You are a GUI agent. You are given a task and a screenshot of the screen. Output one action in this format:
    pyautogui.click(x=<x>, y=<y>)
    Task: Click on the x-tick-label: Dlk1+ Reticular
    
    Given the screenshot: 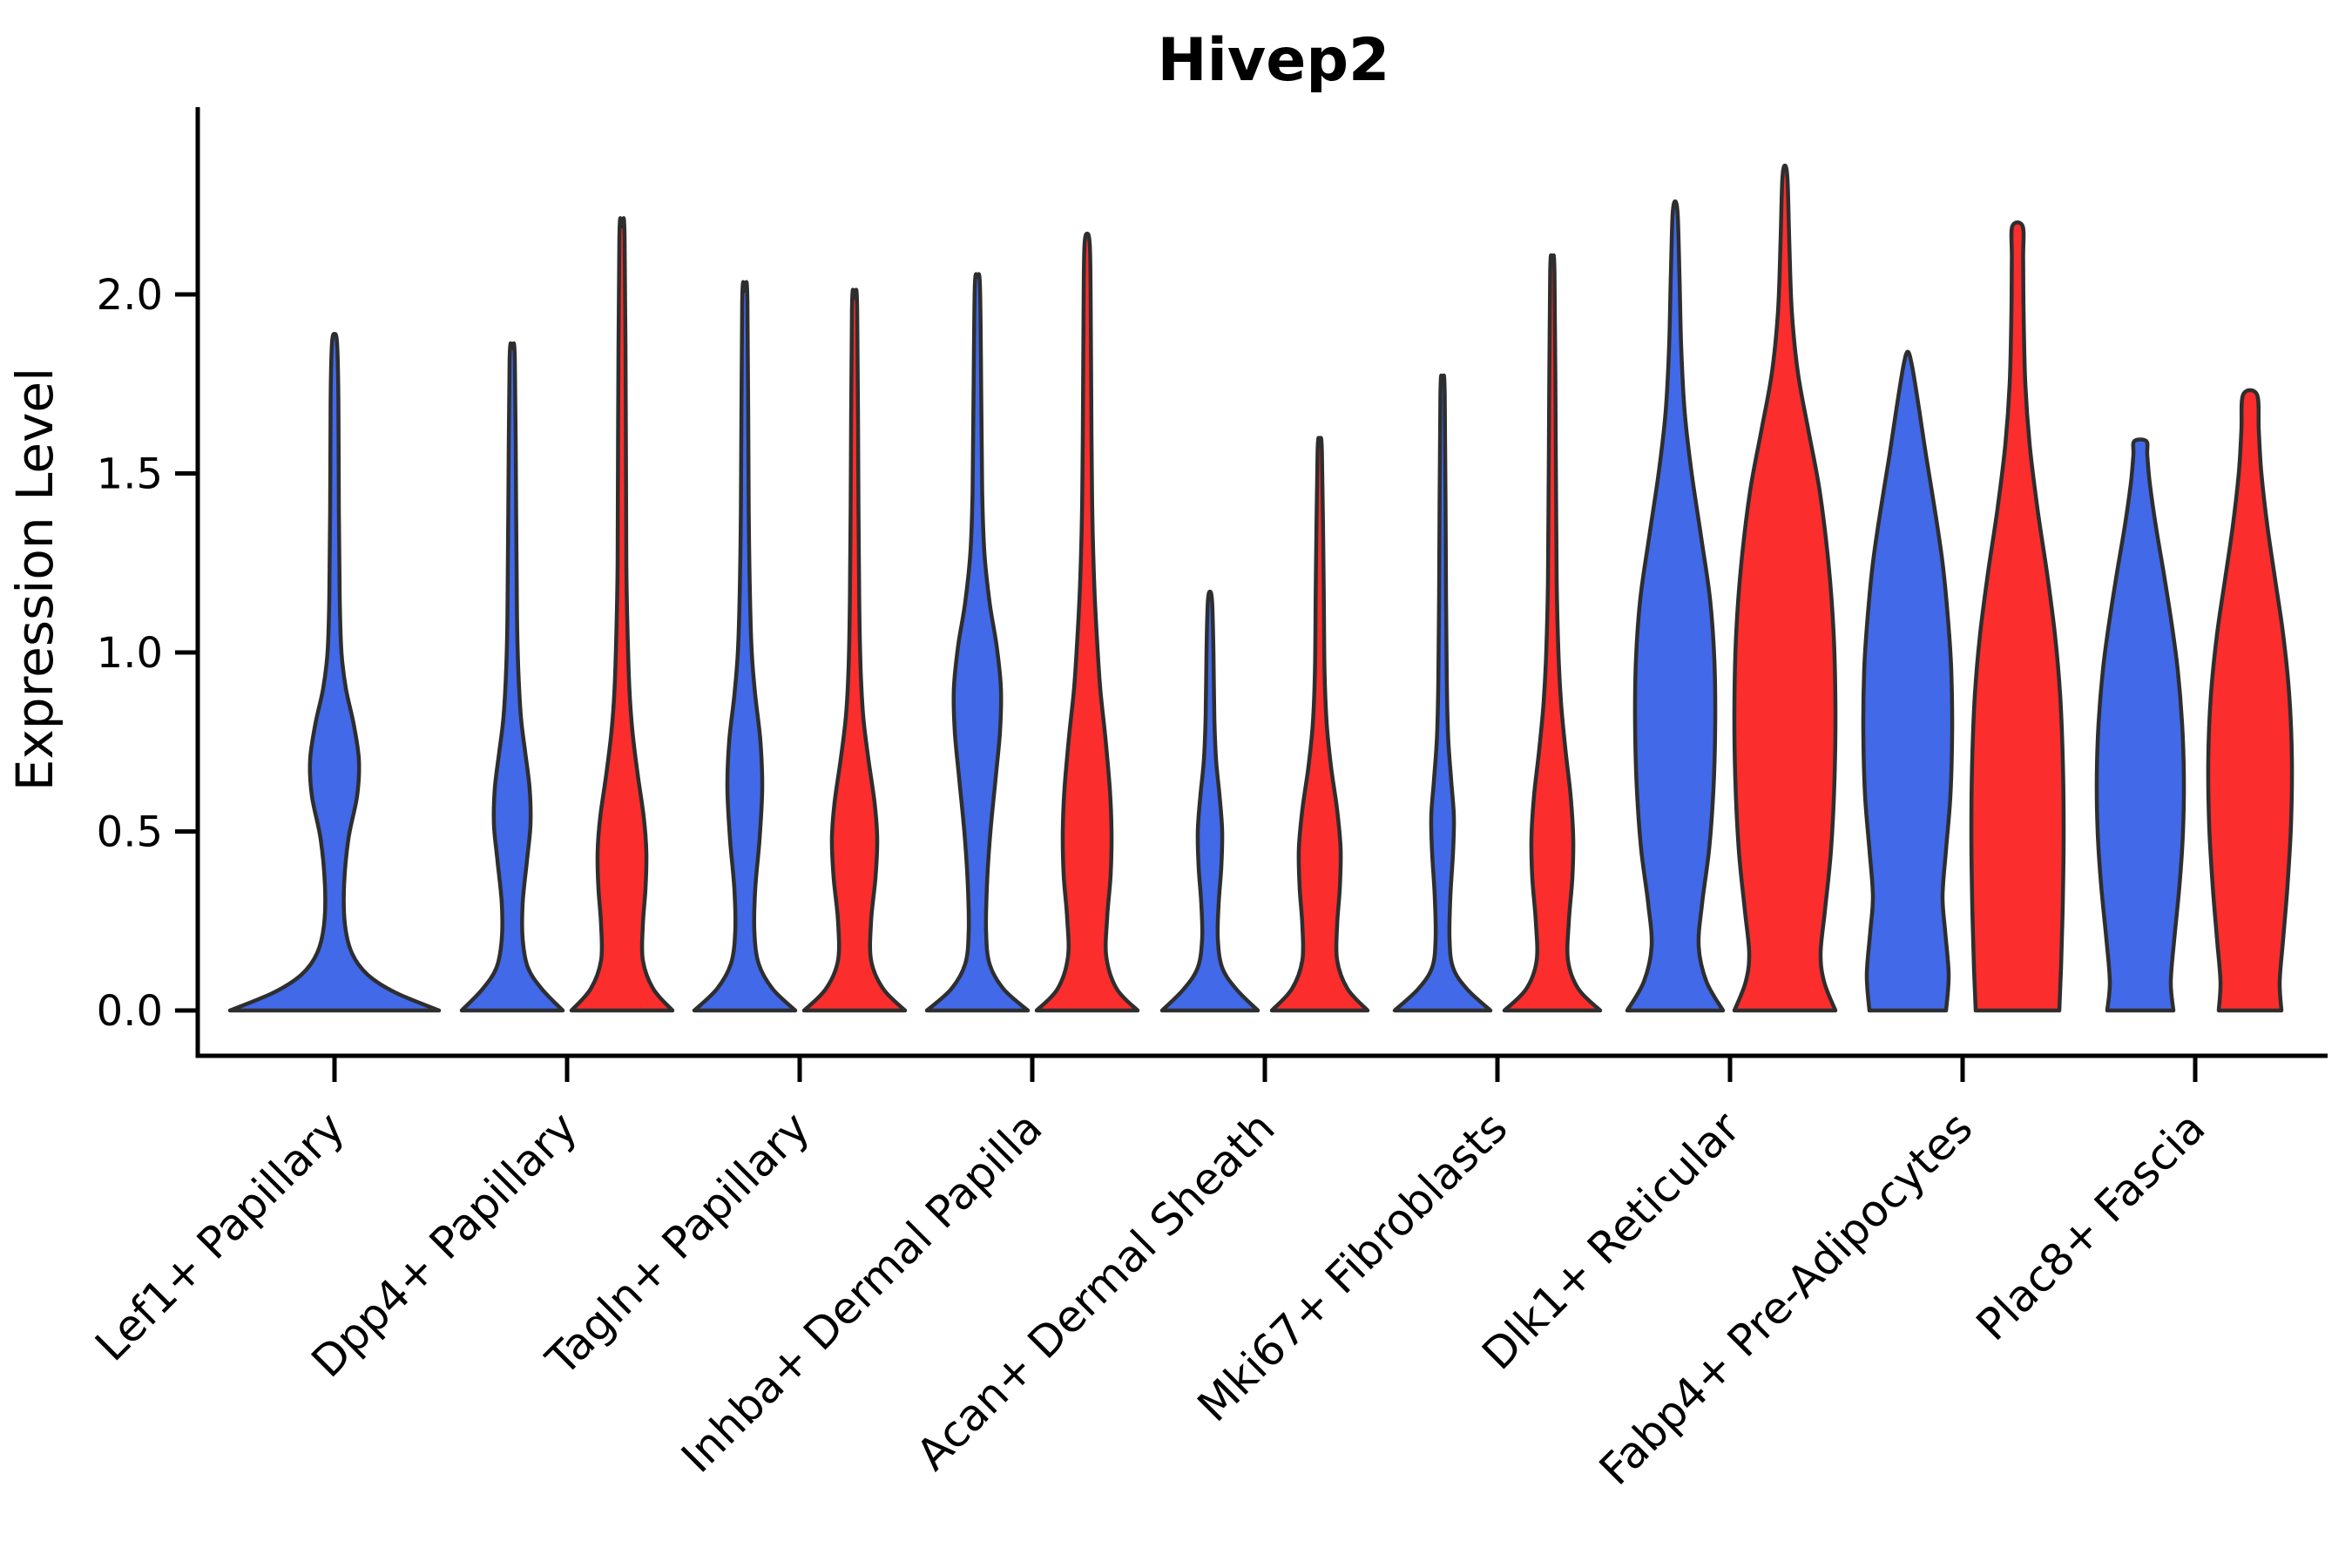 What is the action you would take?
    pyautogui.click(x=1610, y=1241)
    